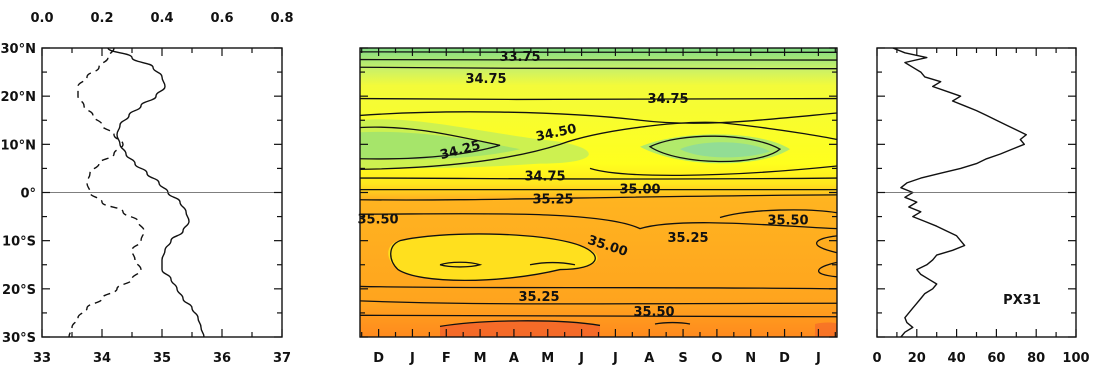 The height and width of the screenshot is (371, 1095). I want to click on top-tick-label: 0.2, so click(101, 18).